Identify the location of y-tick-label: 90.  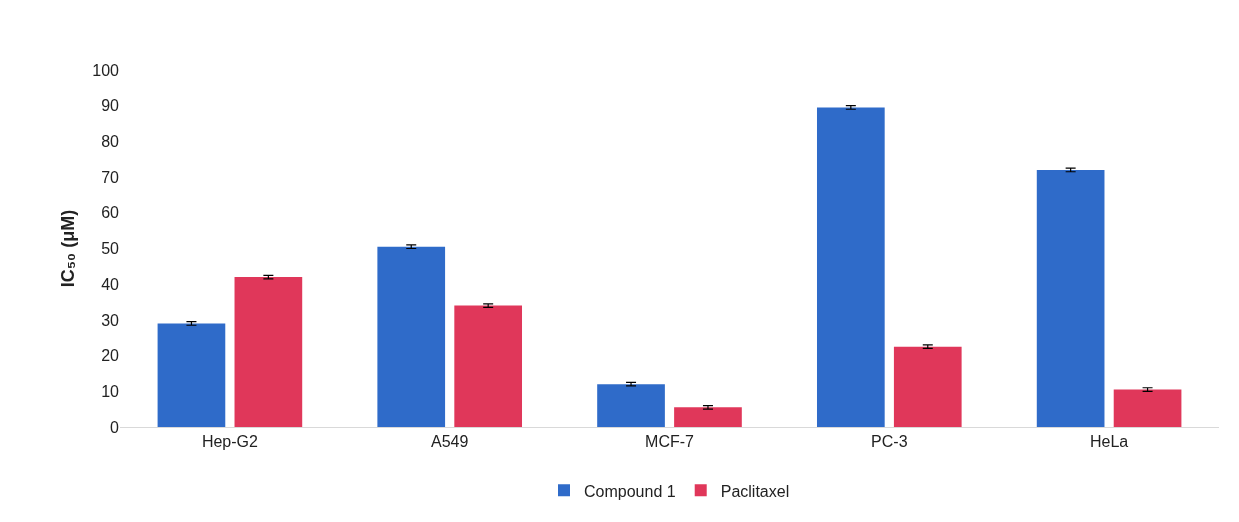
(110, 106).